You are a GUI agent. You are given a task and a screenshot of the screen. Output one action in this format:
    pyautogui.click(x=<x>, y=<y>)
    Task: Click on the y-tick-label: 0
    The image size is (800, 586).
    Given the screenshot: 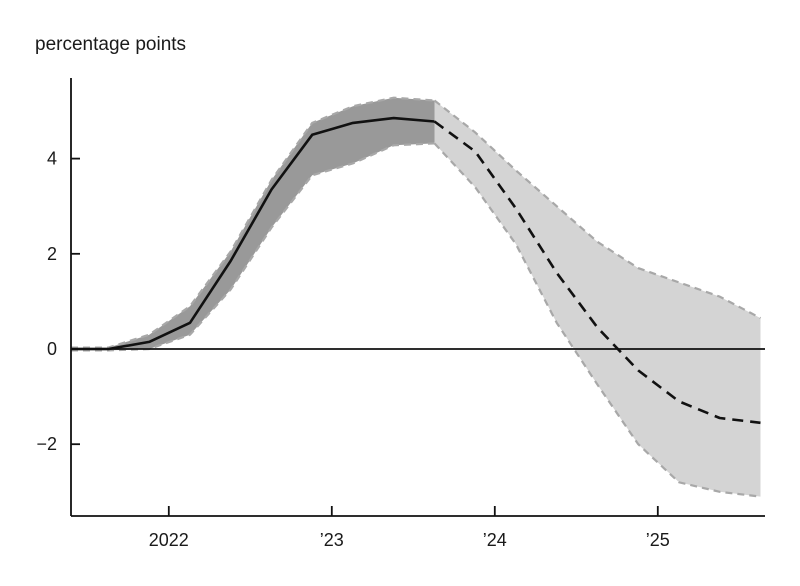 What is the action you would take?
    pyautogui.click(x=52, y=349)
    